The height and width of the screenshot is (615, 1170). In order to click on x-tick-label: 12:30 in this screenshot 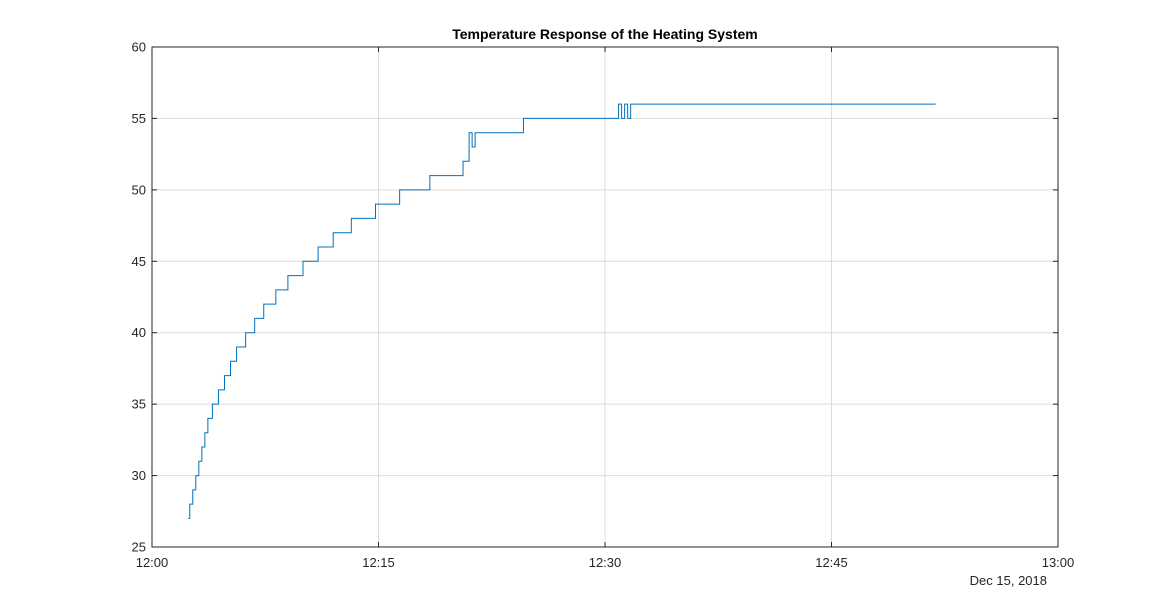, I will do `click(605, 562)`.